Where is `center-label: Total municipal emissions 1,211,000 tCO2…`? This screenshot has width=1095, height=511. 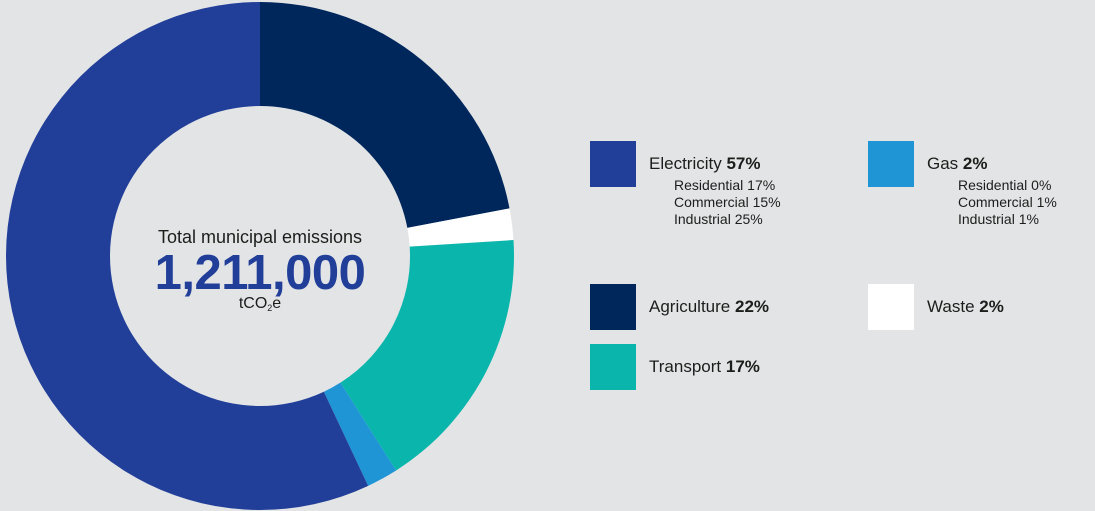
center-label: Total municipal emissions 1,211,000 tCO2… is located at coordinates (260, 271).